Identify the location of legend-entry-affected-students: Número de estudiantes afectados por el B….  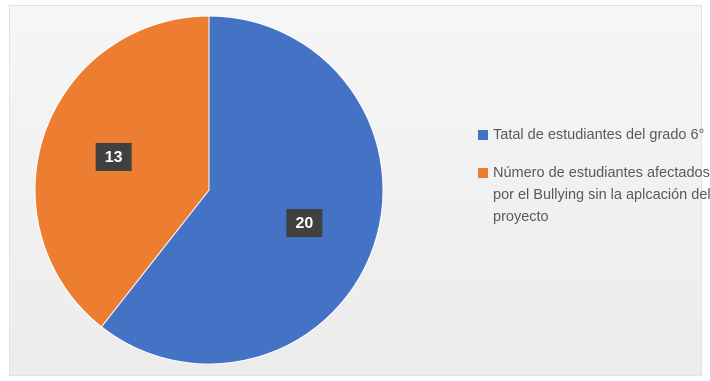
(594, 195).